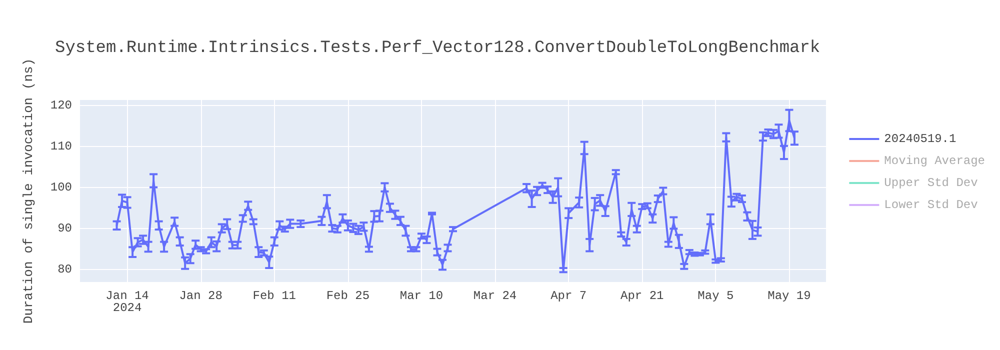 The width and height of the screenshot is (1000, 350). What do you see at coordinates (568, 296) in the screenshot?
I see `x-tick-label: Apr 7` at bounding box center [568, 296].